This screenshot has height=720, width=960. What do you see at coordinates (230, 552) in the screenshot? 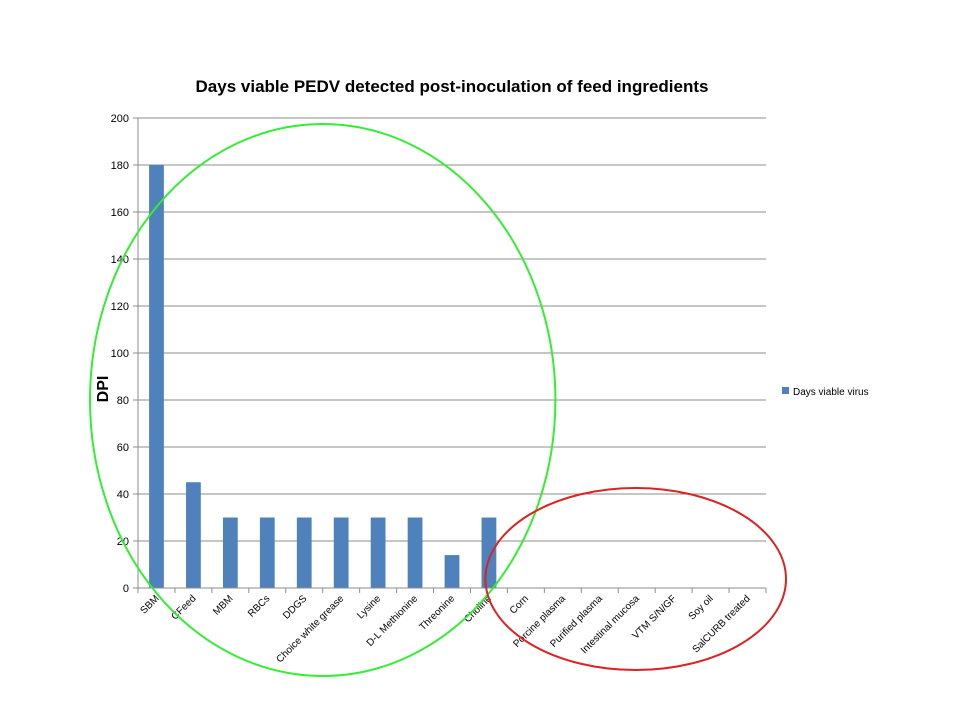
I see `bar-mbm` at bounding box center [230, 552].